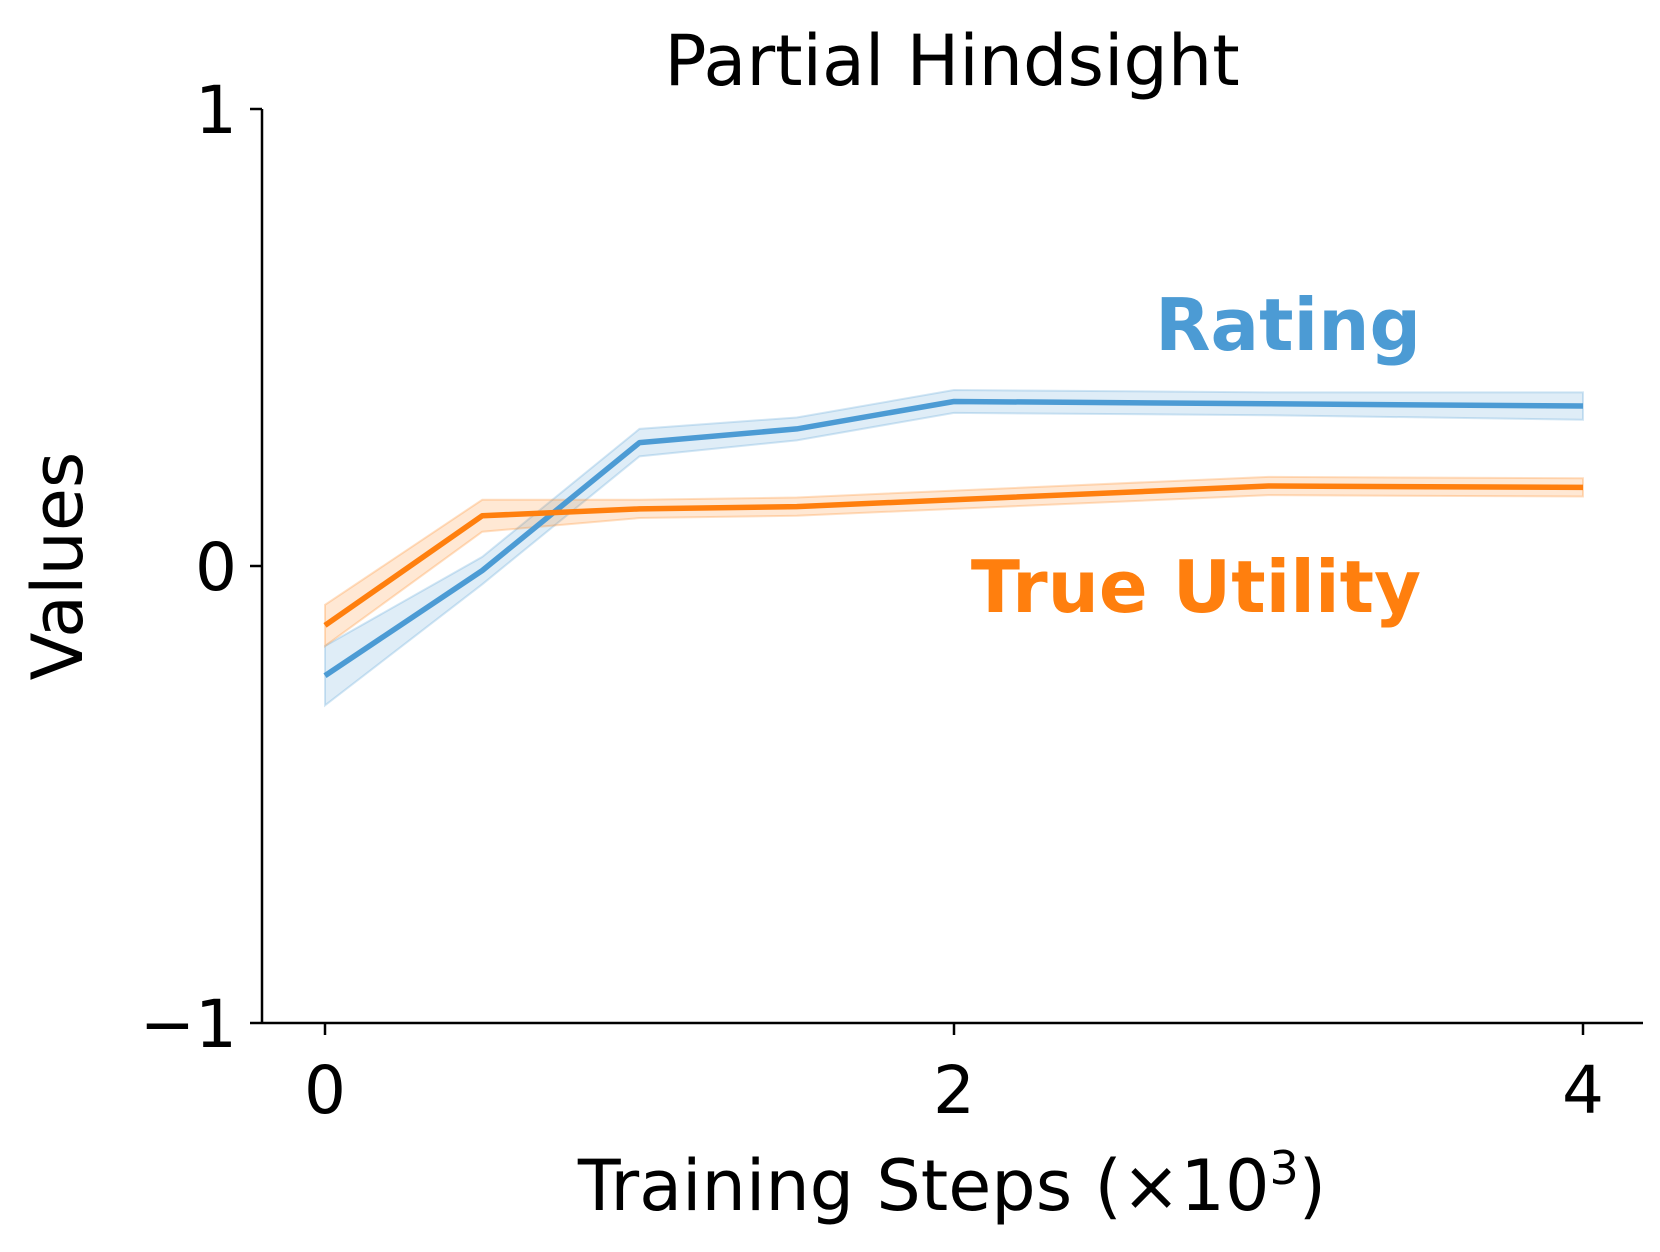  I want to click on y-tick-label: −1, so click(188, 1024).